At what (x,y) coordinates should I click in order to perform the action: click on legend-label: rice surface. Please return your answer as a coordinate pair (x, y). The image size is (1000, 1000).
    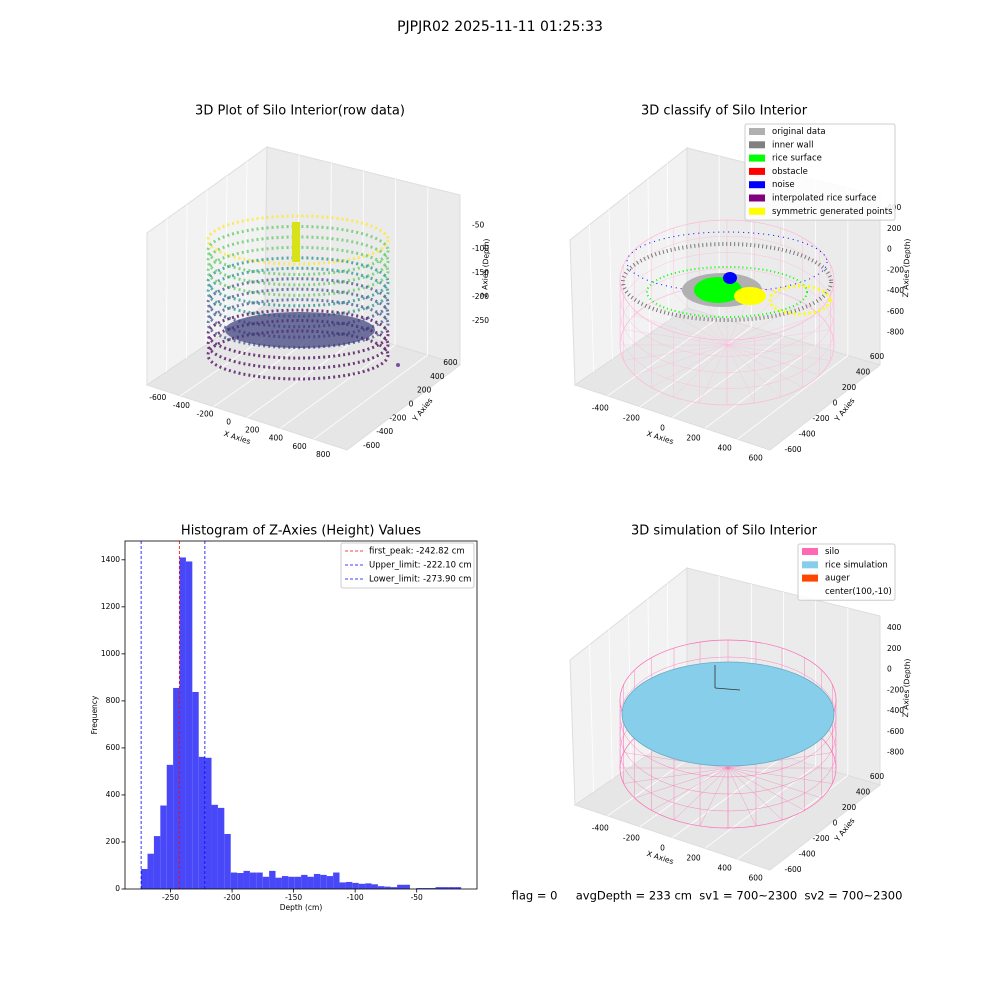
    Looking at the image, I should click on (797, 159).